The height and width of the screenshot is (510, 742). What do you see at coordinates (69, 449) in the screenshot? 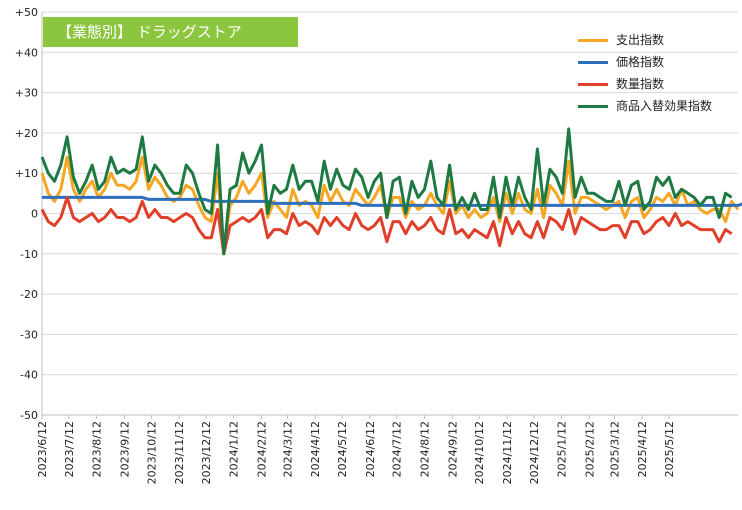
I see `x-tick-label: 2023/7/12` at bounding box center [69, 449].